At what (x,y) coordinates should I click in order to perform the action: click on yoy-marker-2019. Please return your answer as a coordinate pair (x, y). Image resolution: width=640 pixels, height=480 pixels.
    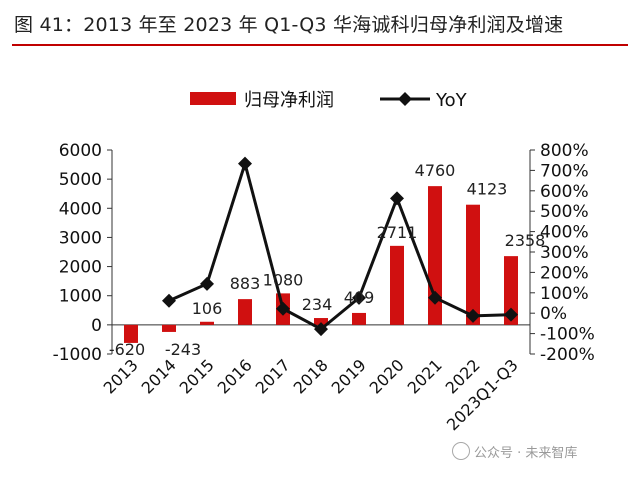
    Looking at the image, I should click on (359, 297).